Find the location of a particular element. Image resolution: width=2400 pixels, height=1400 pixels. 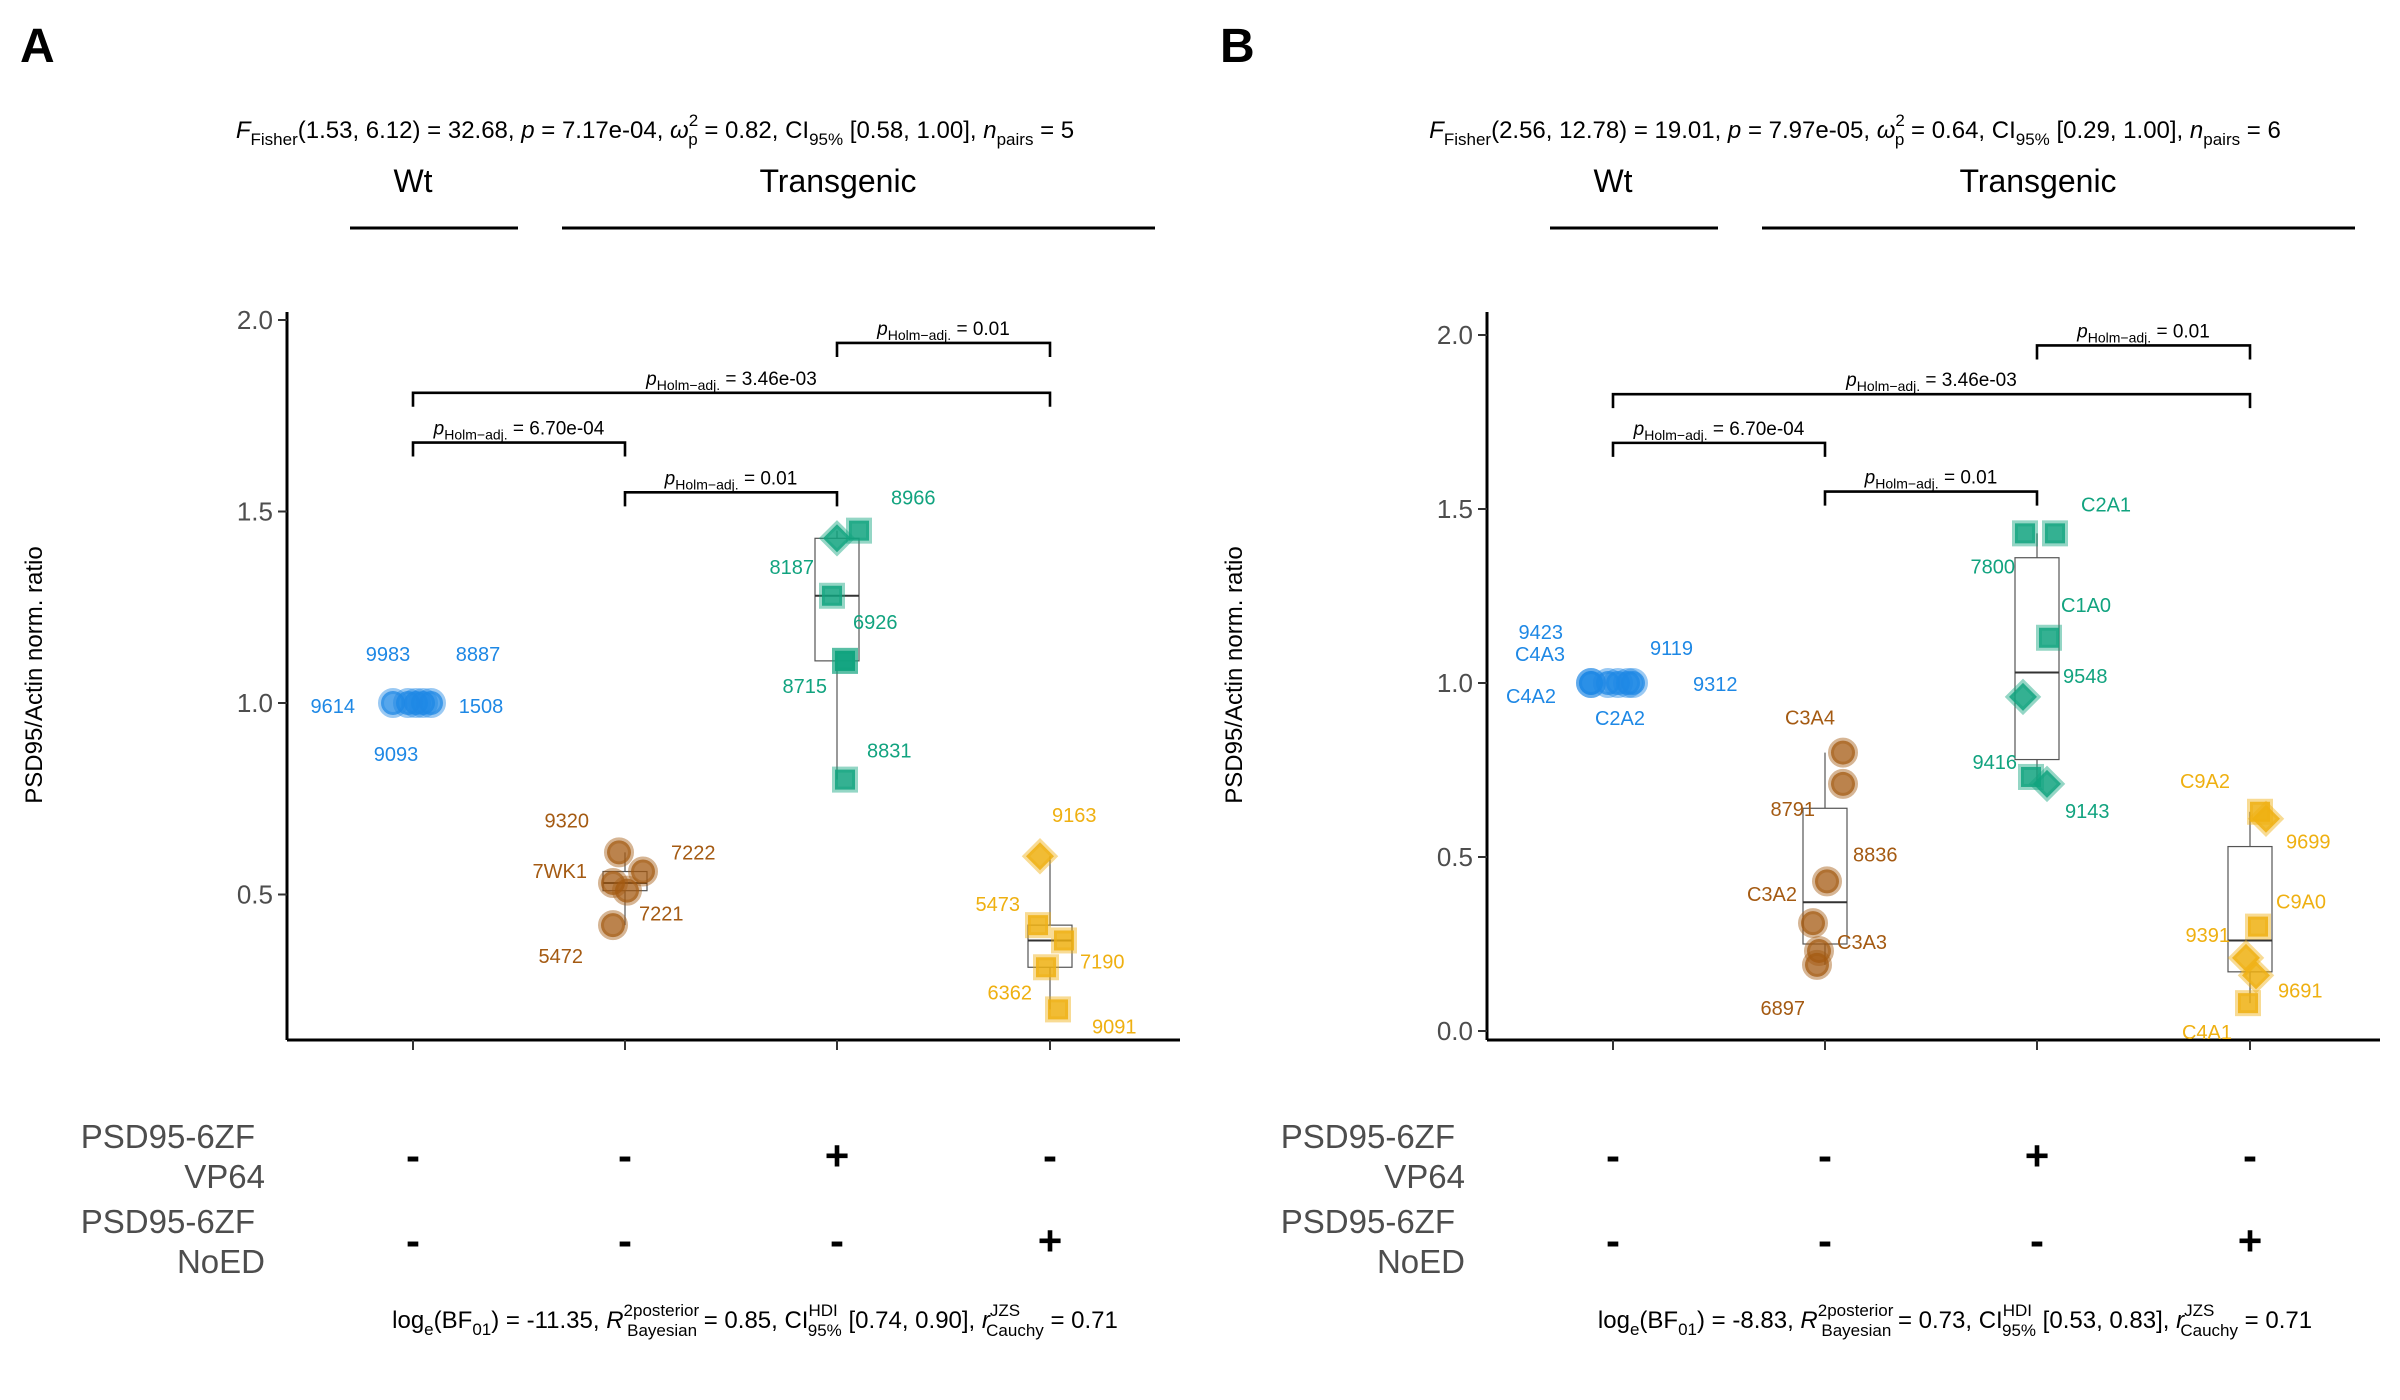

point-label: 8791 is located at coordinates (1793, 810).